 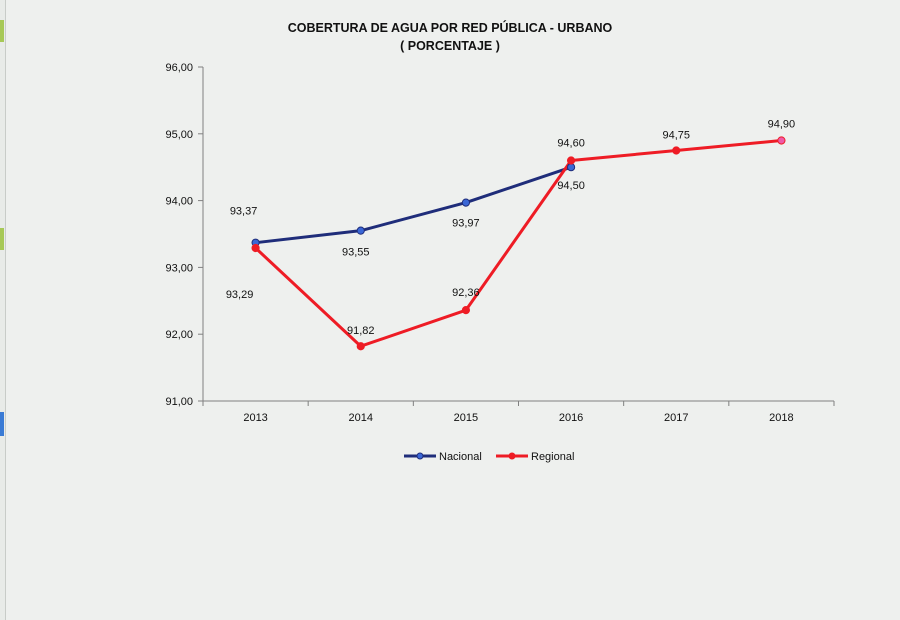 I want to click on x-tick-label: 2016, so click(x=571, y=418).